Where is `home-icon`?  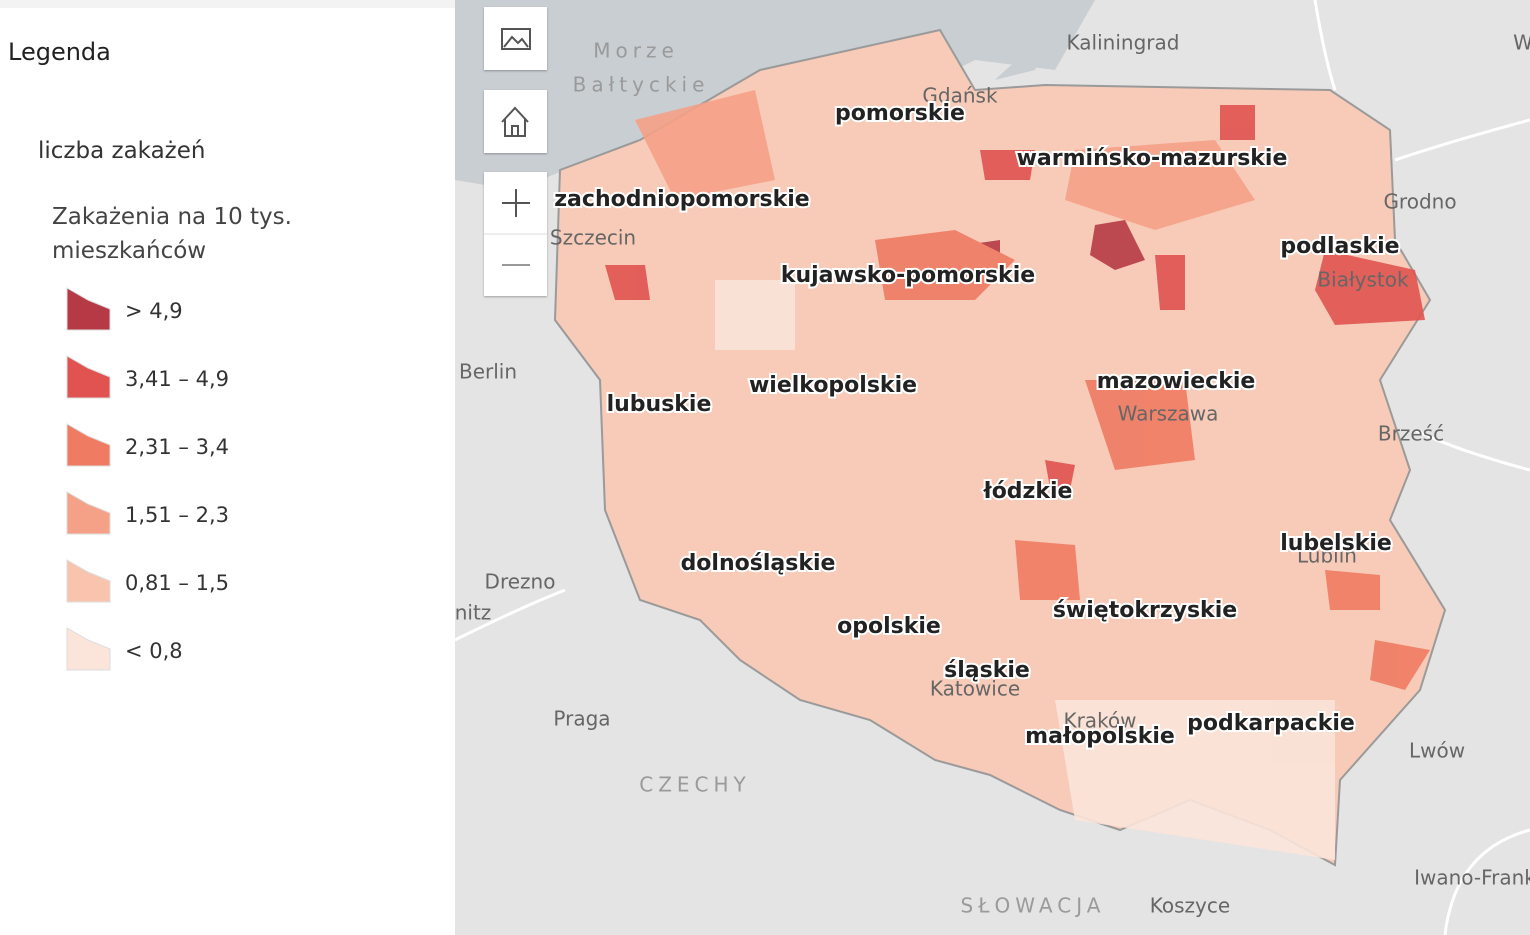 home-icon is located at coordinates (515, 121).